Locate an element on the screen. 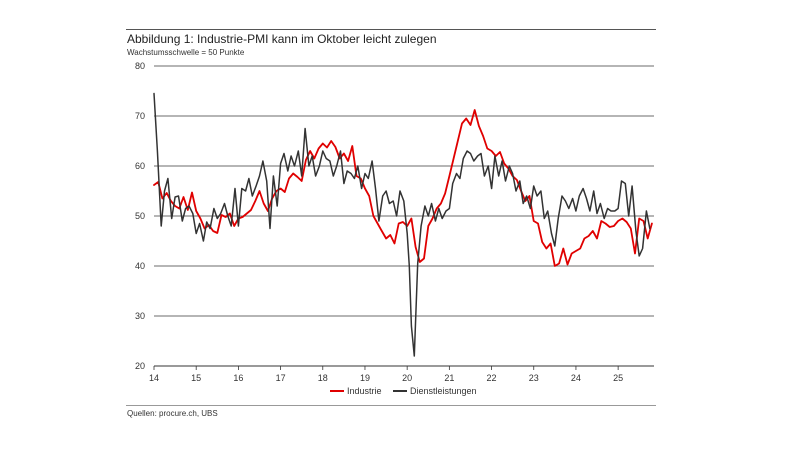 This screenshot has width=800, height=450. y-tick-label: 30 is located at coordinates (140, 316).